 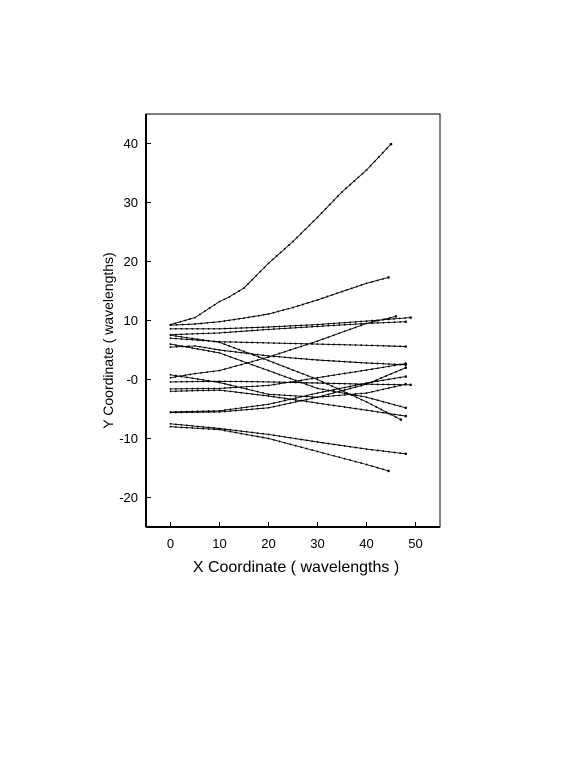 I want to click on x-tick-label: 40, so click(x=366, y=543).